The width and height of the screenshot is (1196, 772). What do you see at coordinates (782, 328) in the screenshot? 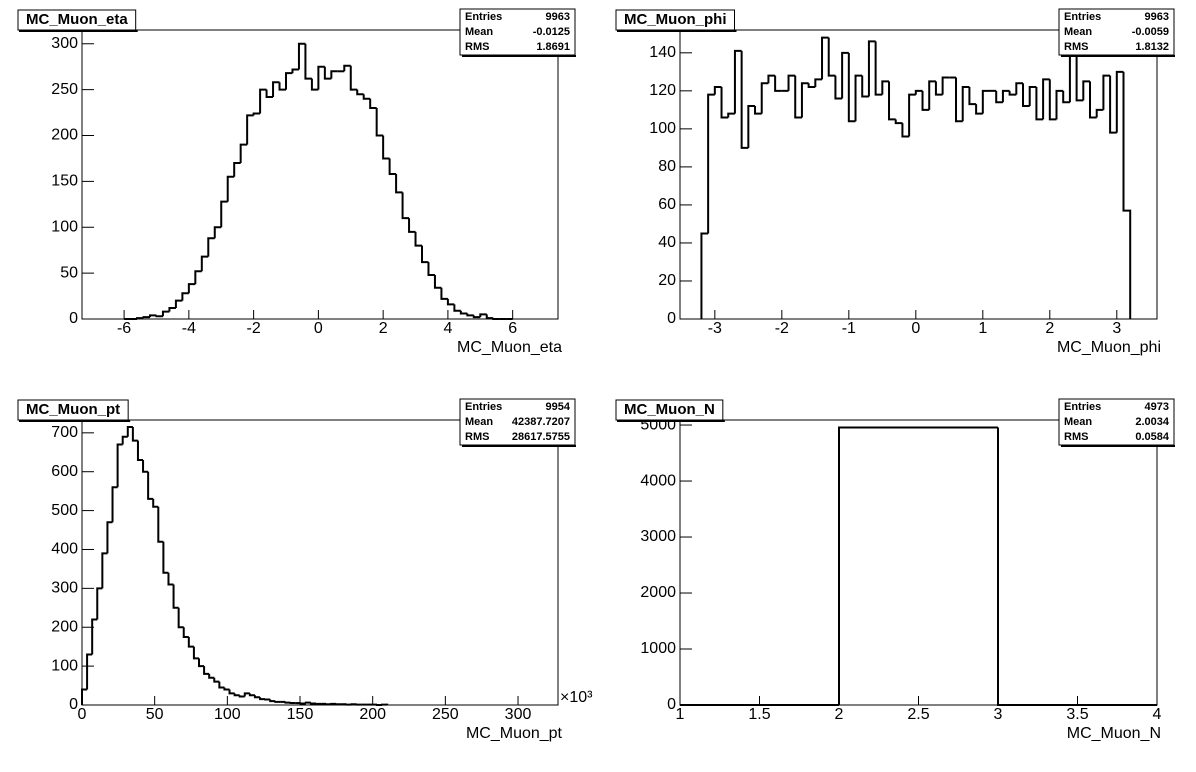
I see `x-tick-label: -2` at bounding box center [782, 328].